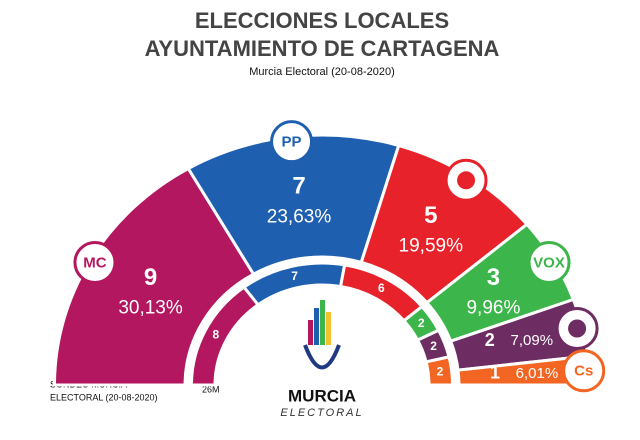 This screenshot has height=440, width=640. I want to click on party-logo: MC, so click(95, 262).